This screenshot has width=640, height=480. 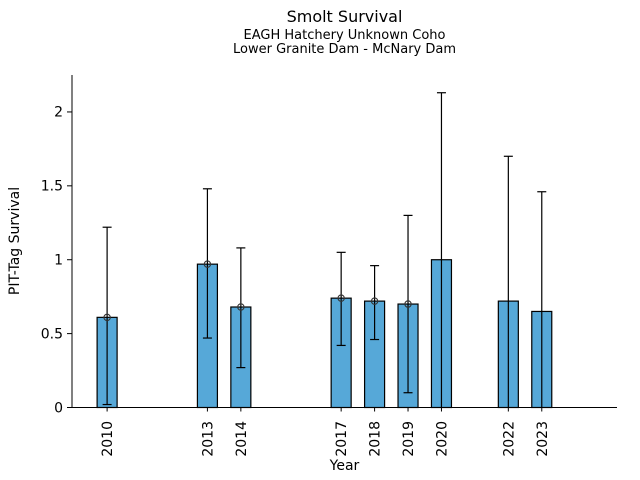 I want to click on x-tick-label: 2020, so click(x=442, y=439).